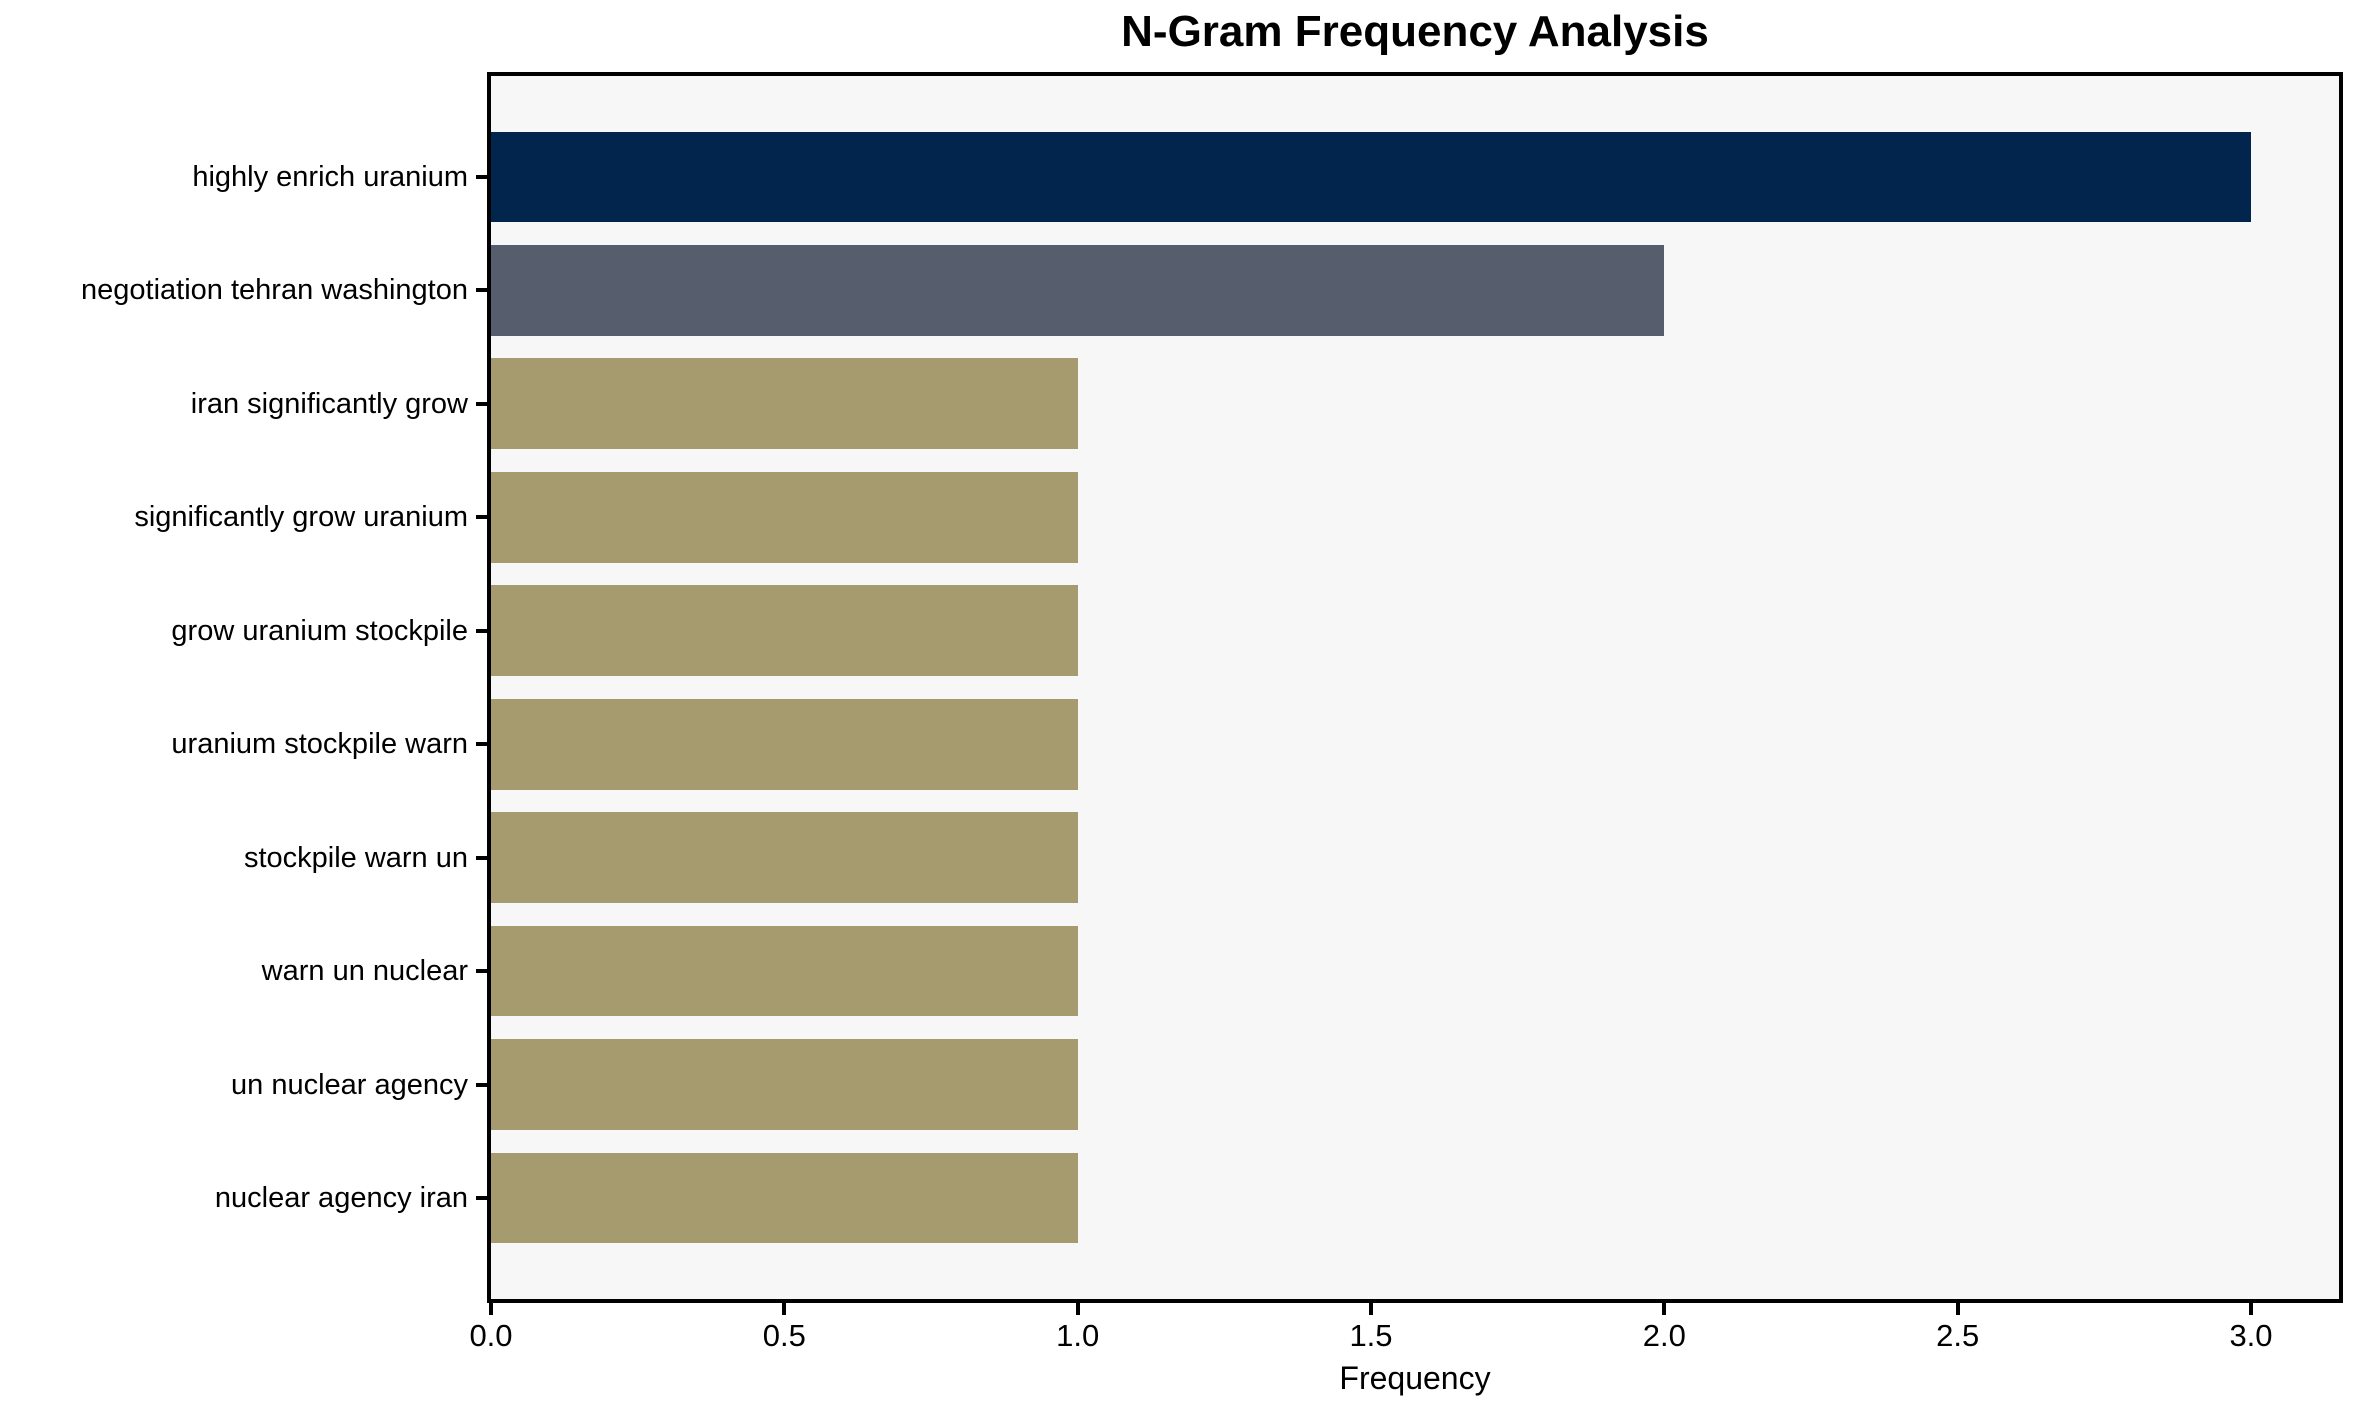 The width and height of the screenshot is (2364, 1414). I want to click on x-tick-label: 0.0, so click(491, 1335).